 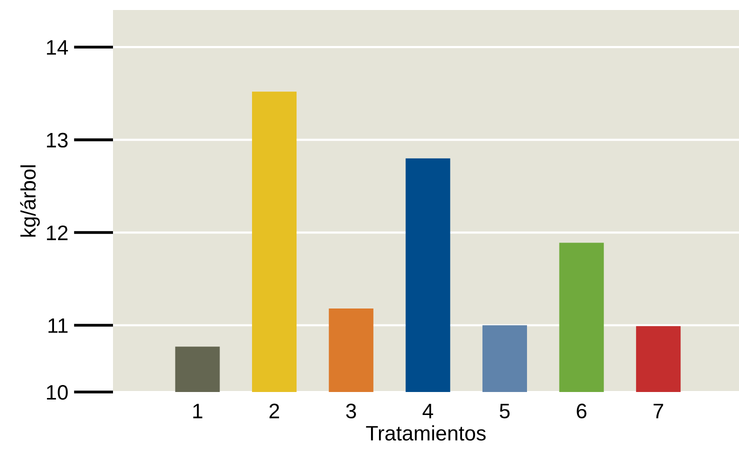 I want to click on y-tick-label: 10, so click(x=57, y=392).